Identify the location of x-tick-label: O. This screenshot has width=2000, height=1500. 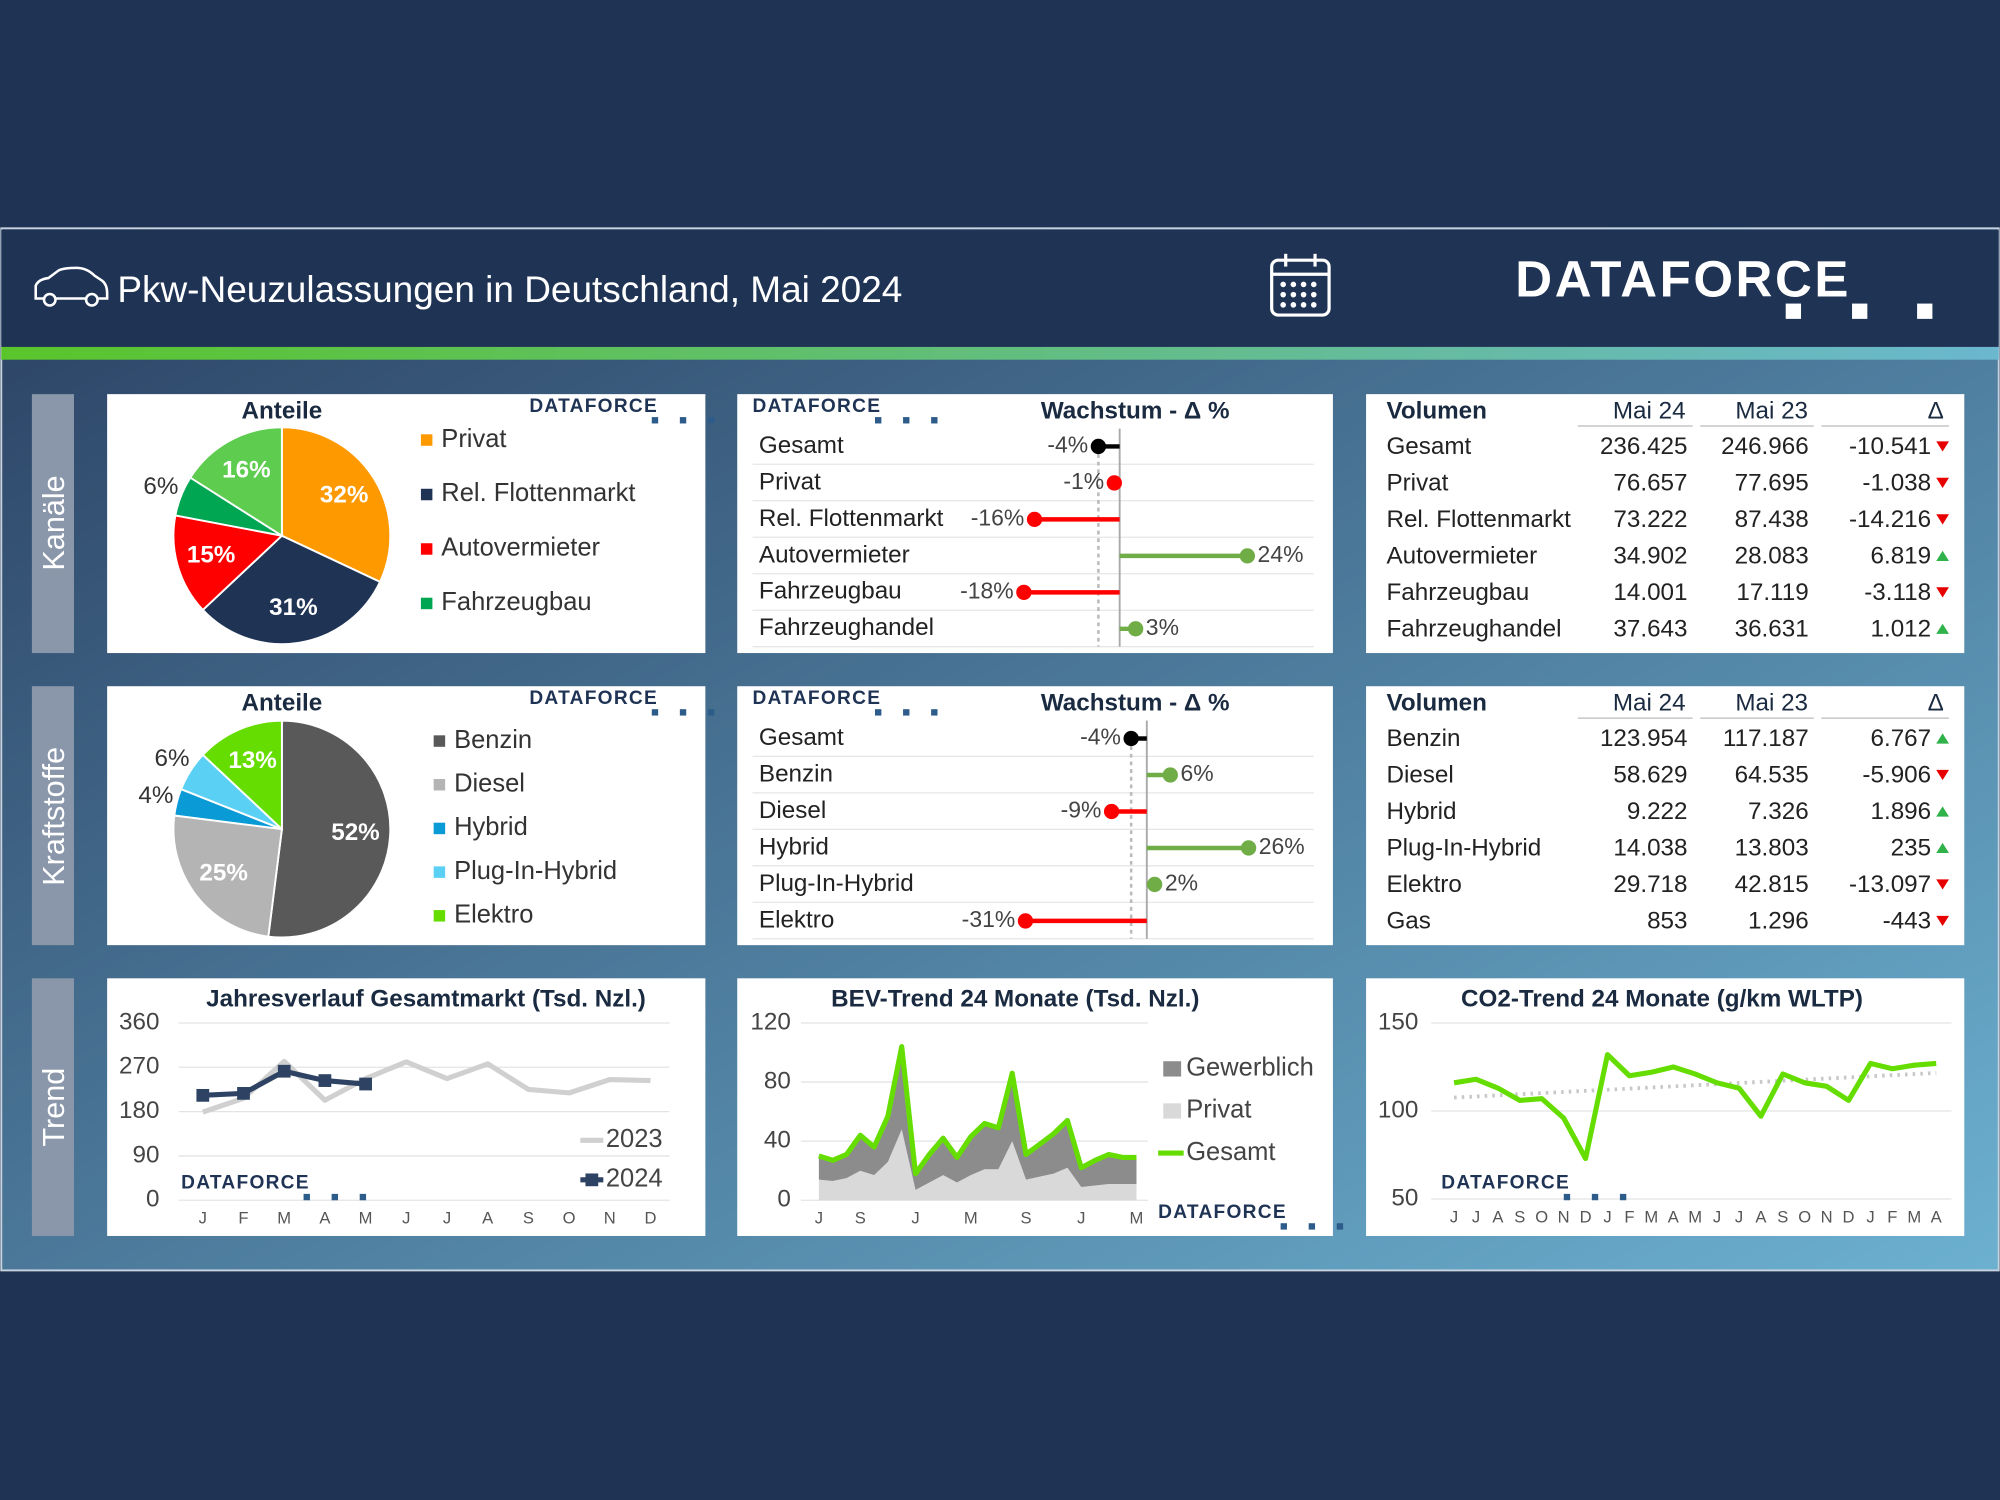
(1804, 1216).